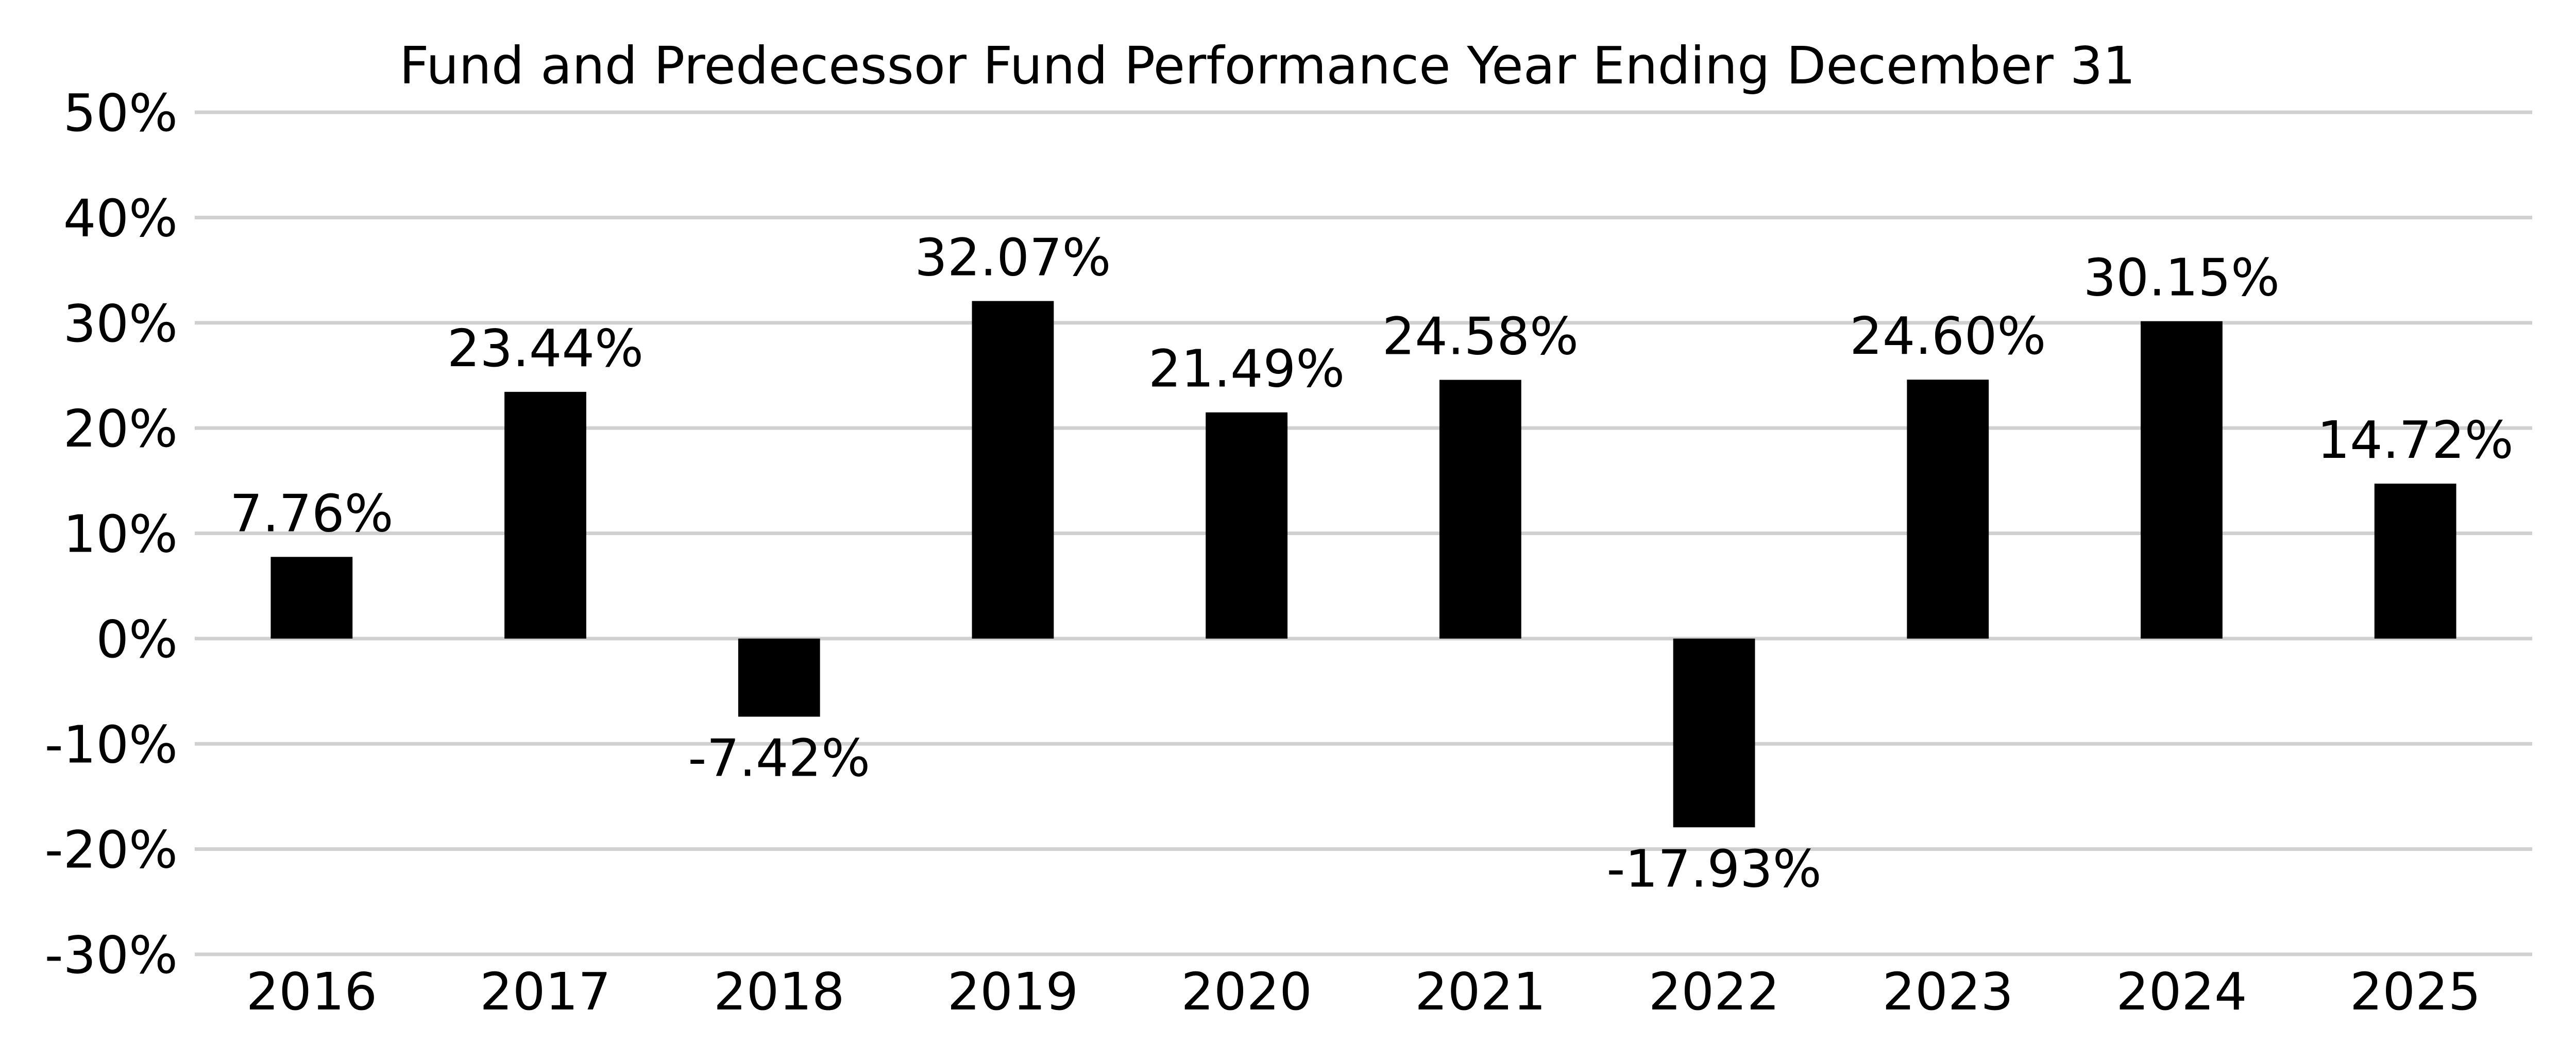 The image size is (2576, 1062). Describe the element at coordinates (120, 218) in the screenshot. I see `y-tick-label: 40%` at that location.